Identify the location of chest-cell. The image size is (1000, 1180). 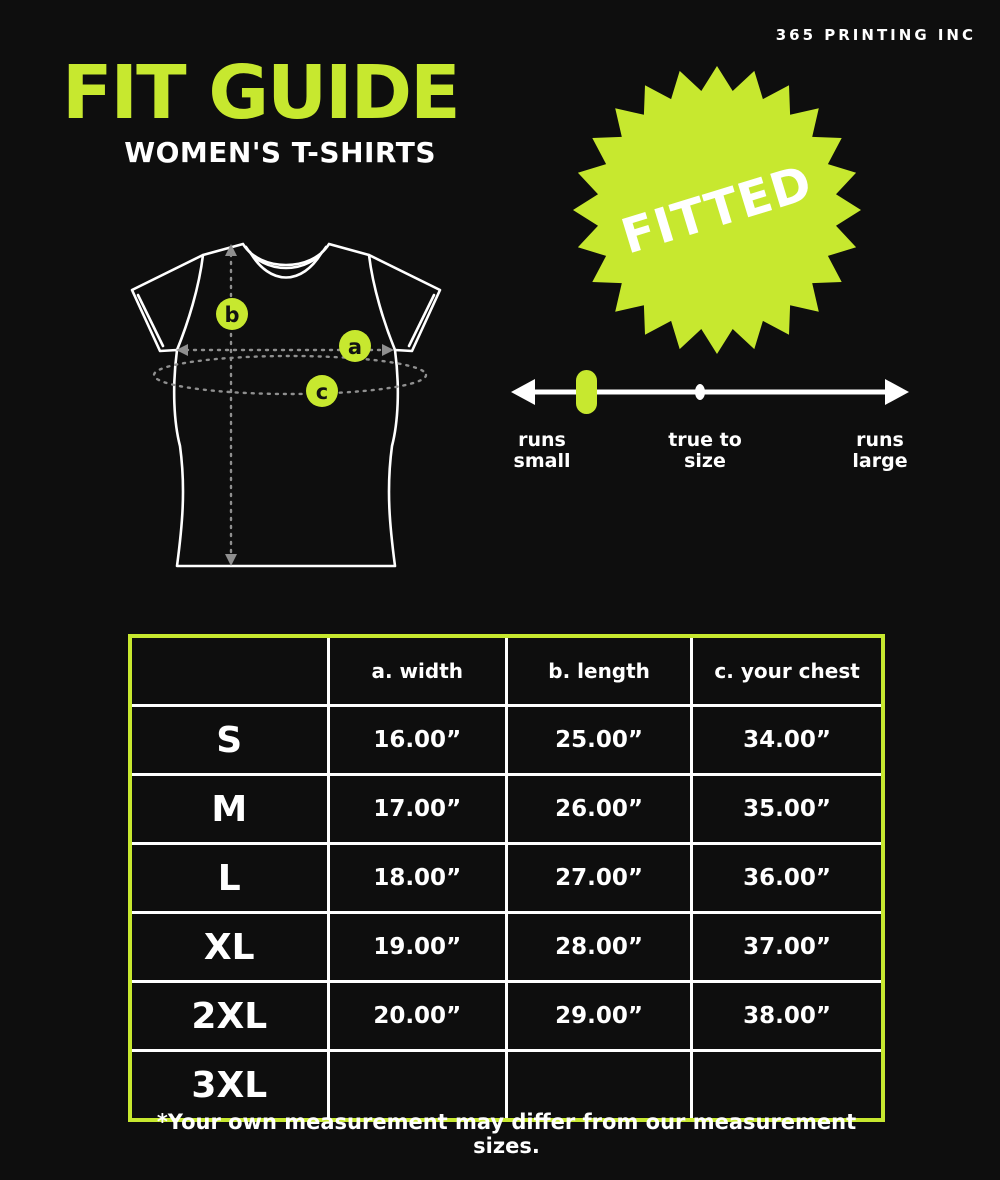
(787, 1085).